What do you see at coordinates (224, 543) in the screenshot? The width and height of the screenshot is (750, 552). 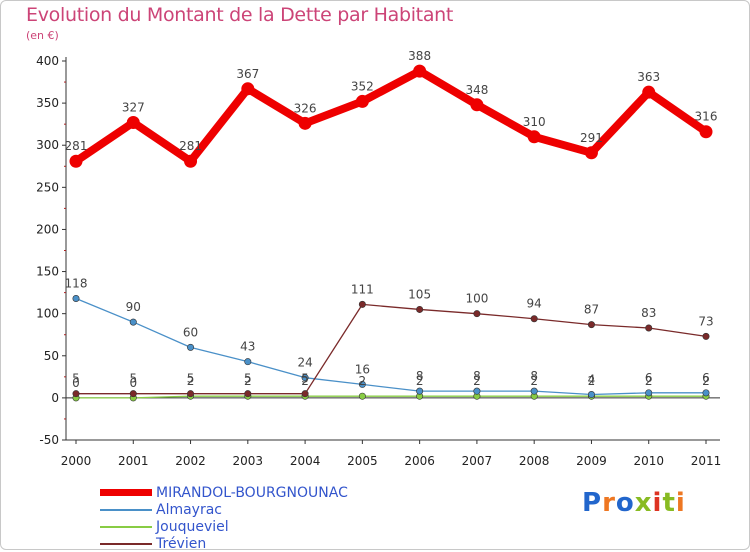 I see `legend-item: Trévien` at bounding box center [224, 543].